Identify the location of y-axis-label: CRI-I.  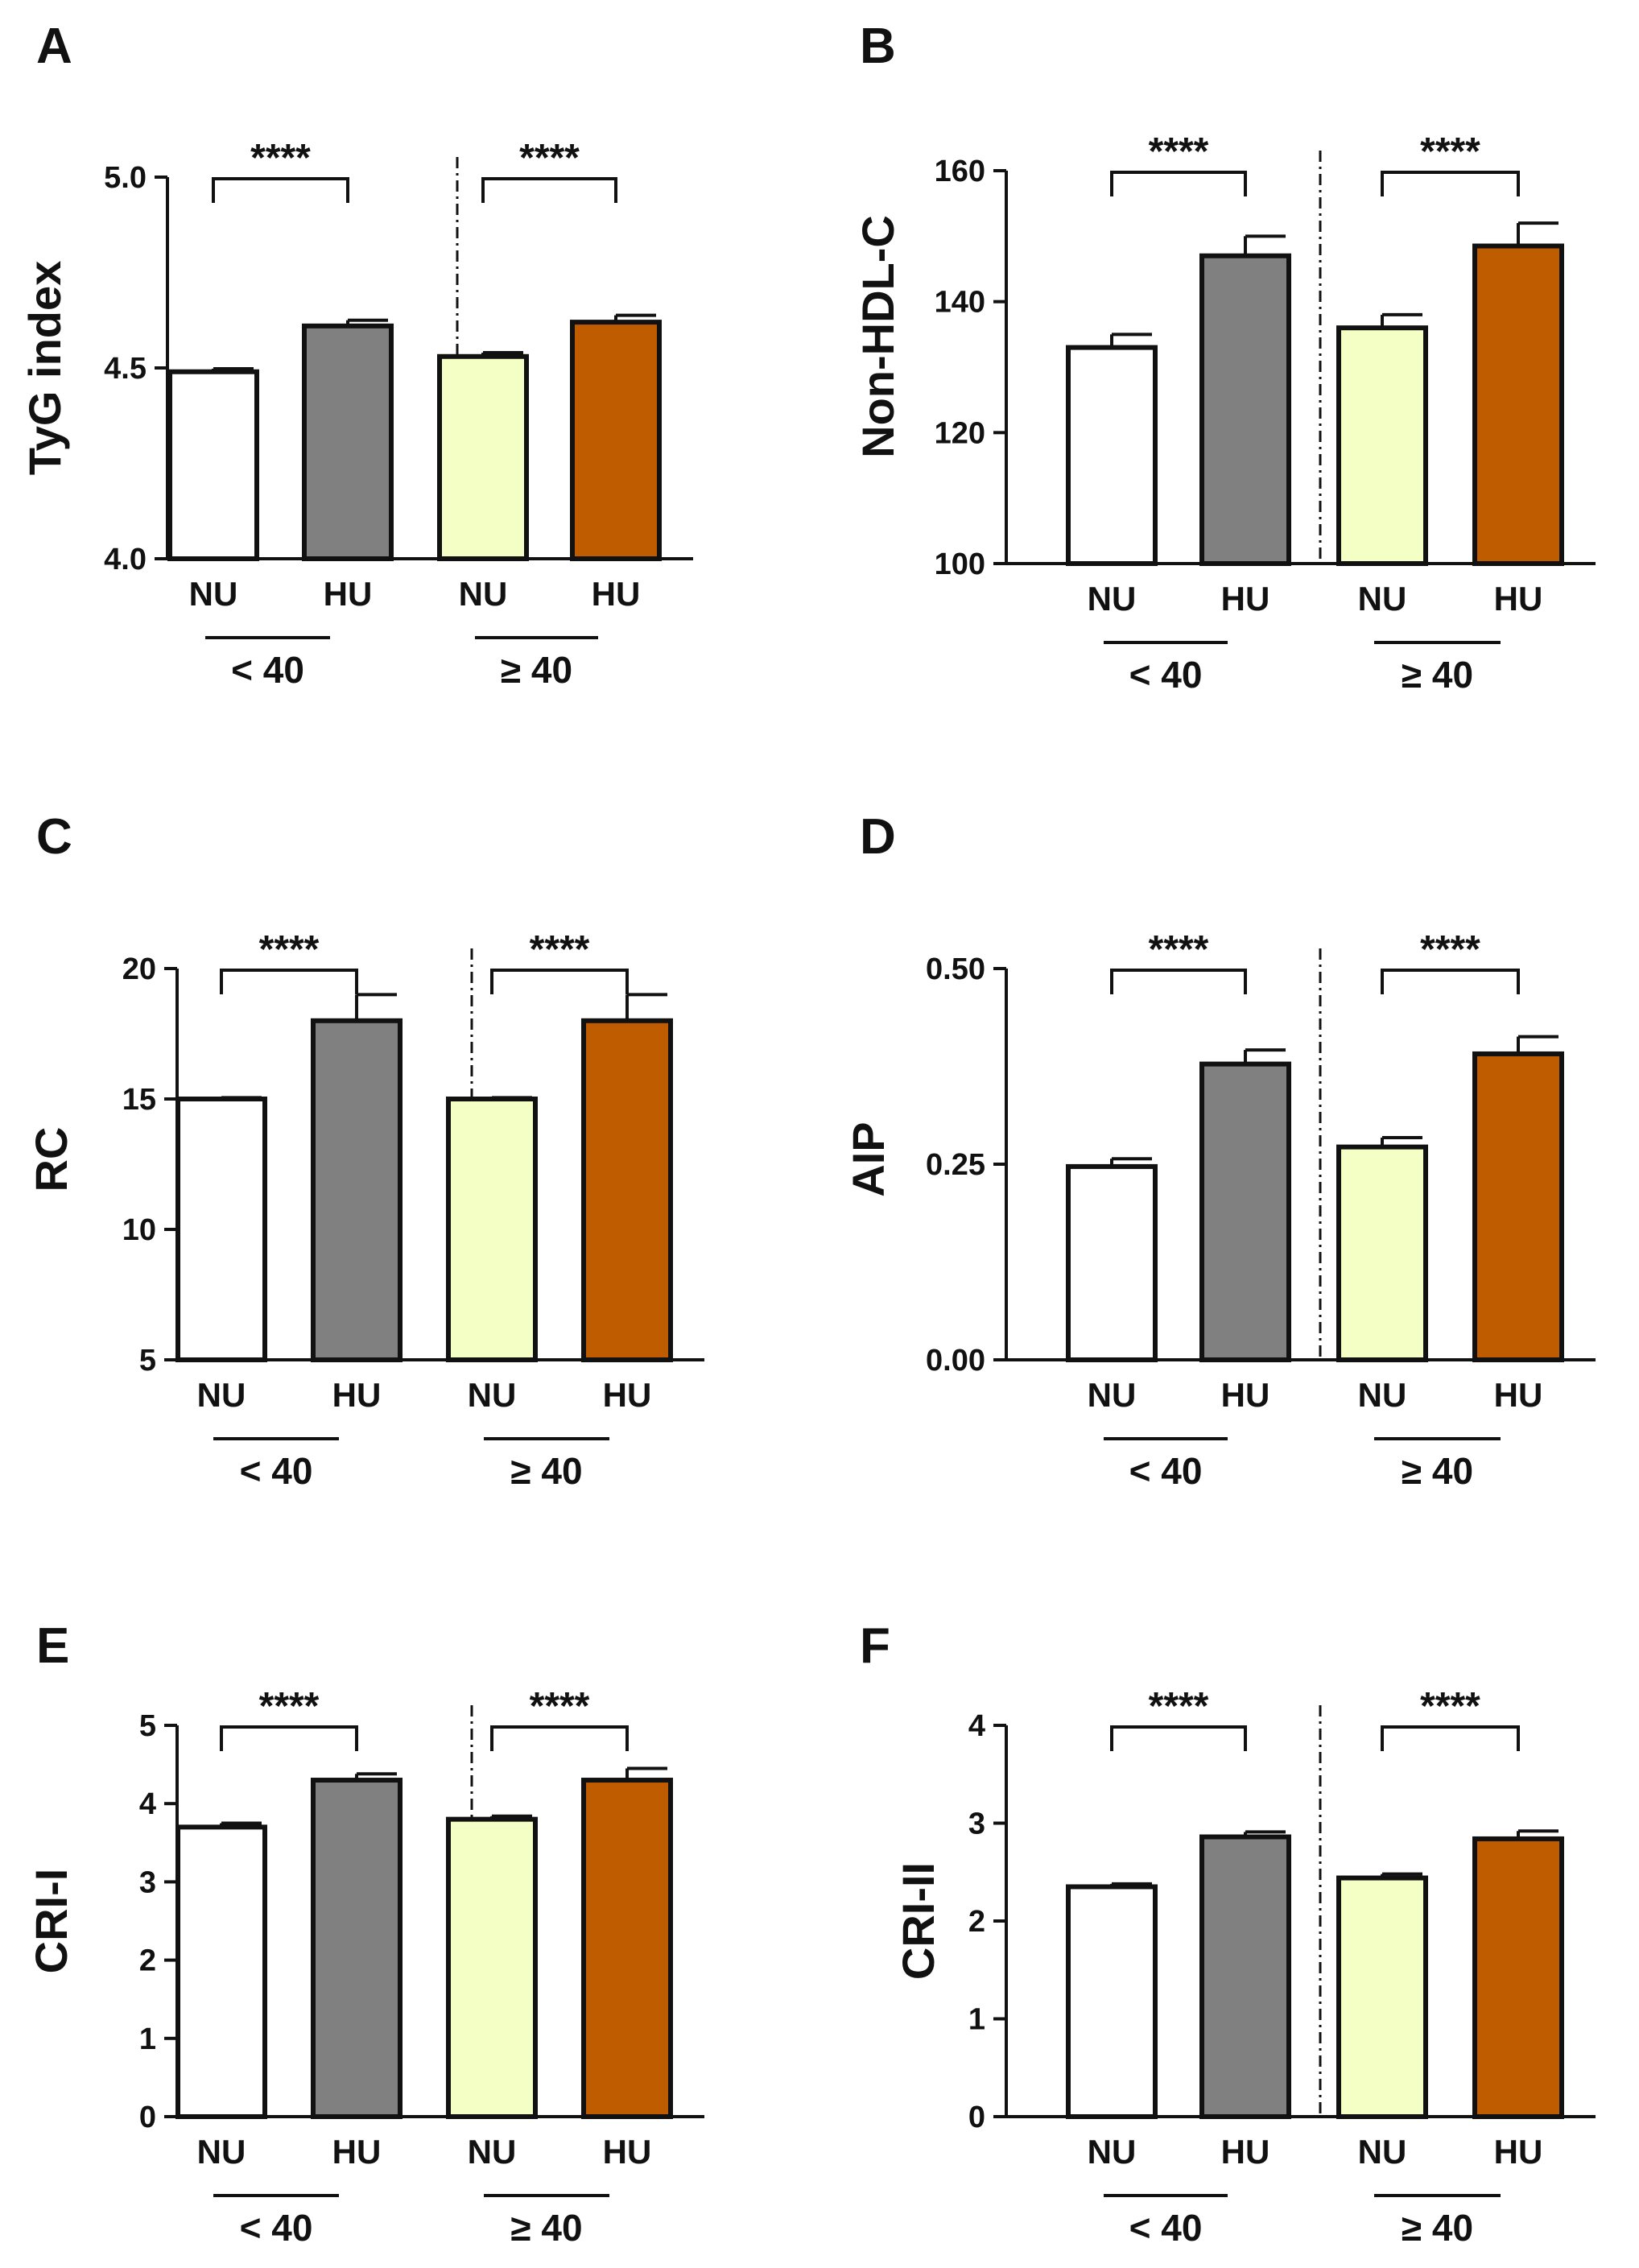
(51, 1921).